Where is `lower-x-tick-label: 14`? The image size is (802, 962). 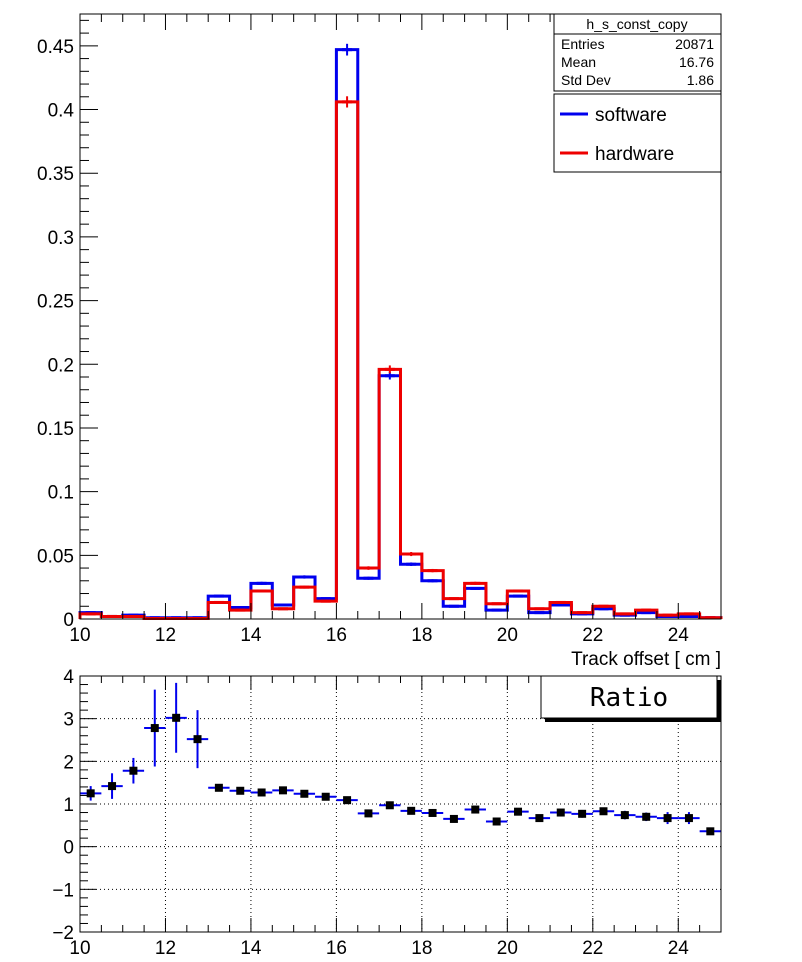
lower-x-tick-label: 14 is located at coordinates (251, 948).